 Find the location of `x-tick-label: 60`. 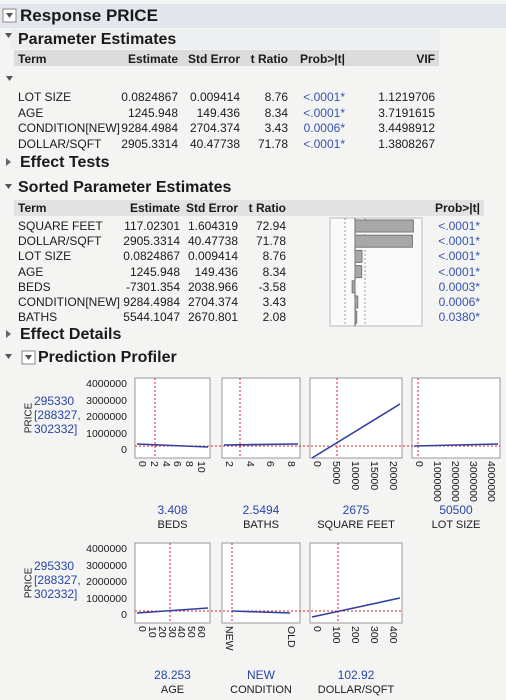

x-tick-label: 60 is located at coordinates (201, 632).